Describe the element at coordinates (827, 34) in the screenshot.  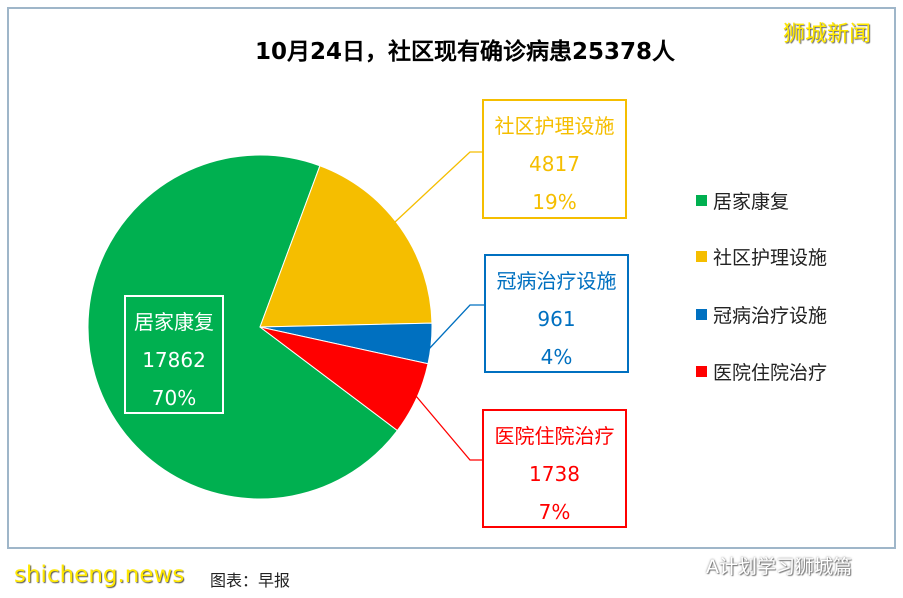
I see `watermark-top-right: 狮城新闻` at that location.